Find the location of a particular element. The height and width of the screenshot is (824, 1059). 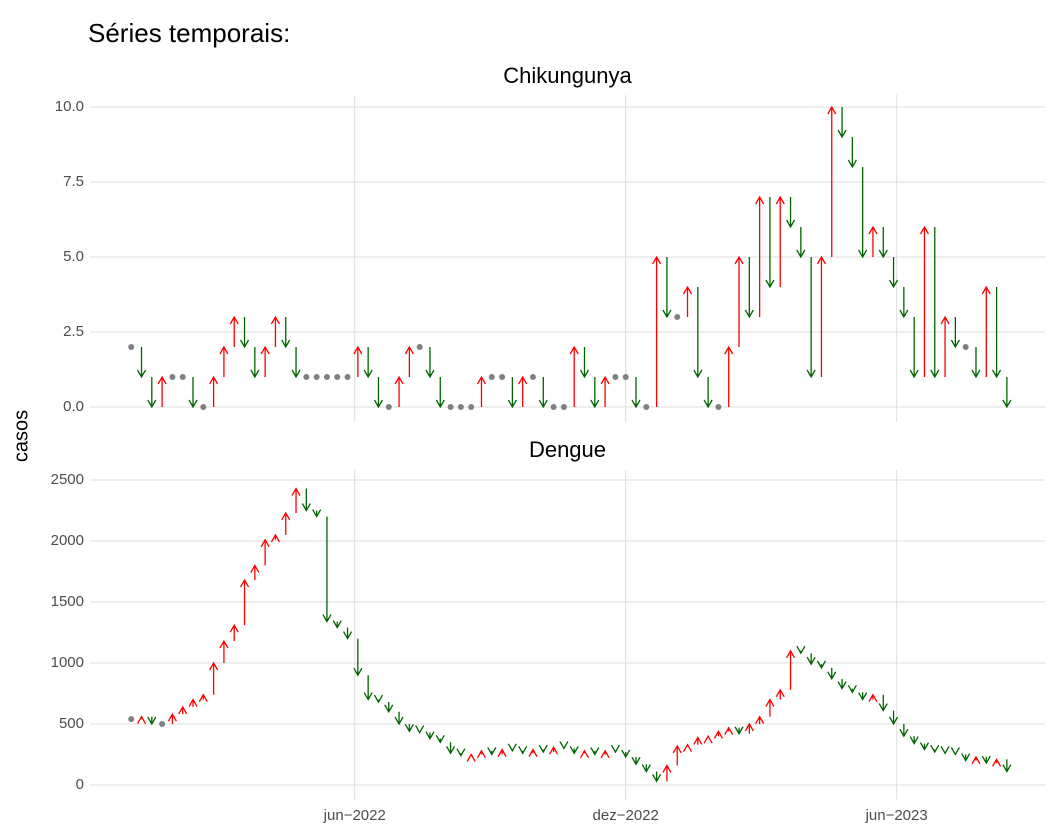

page-title: Séries temporais: is located at coordinates (189, 33).